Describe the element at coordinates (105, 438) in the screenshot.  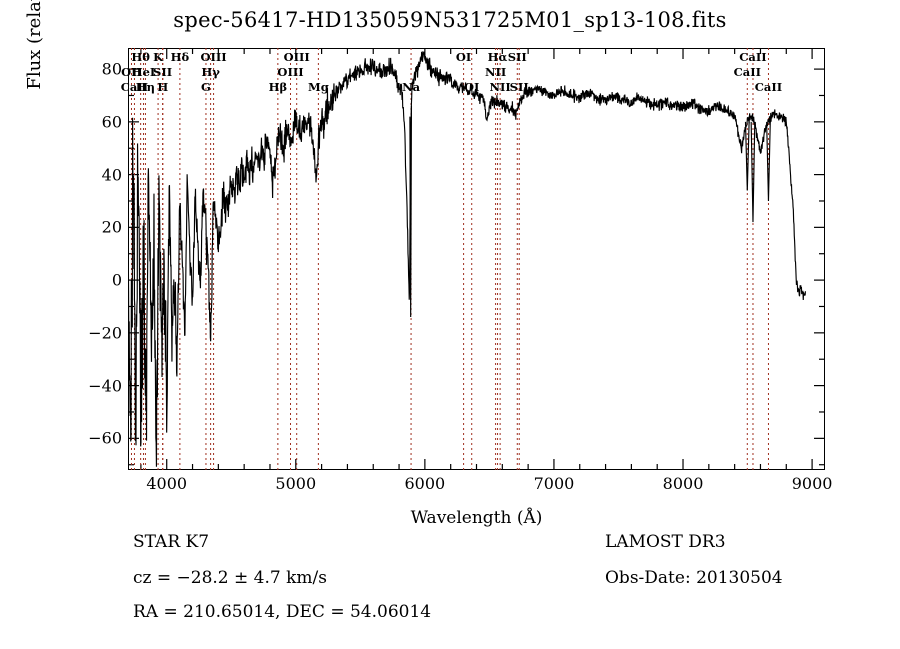
I see `y-tick-label: −60` at that location.